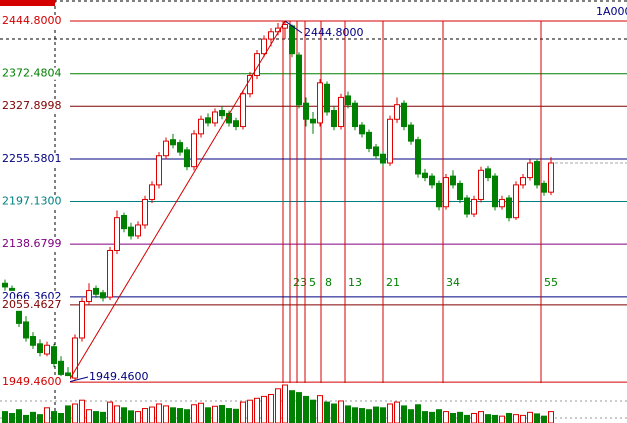 This screenshot has height=423, width=627. Describe the element at coordinates (611, 11) in the screenshot. I see `corner-label: 1A000` at that location.